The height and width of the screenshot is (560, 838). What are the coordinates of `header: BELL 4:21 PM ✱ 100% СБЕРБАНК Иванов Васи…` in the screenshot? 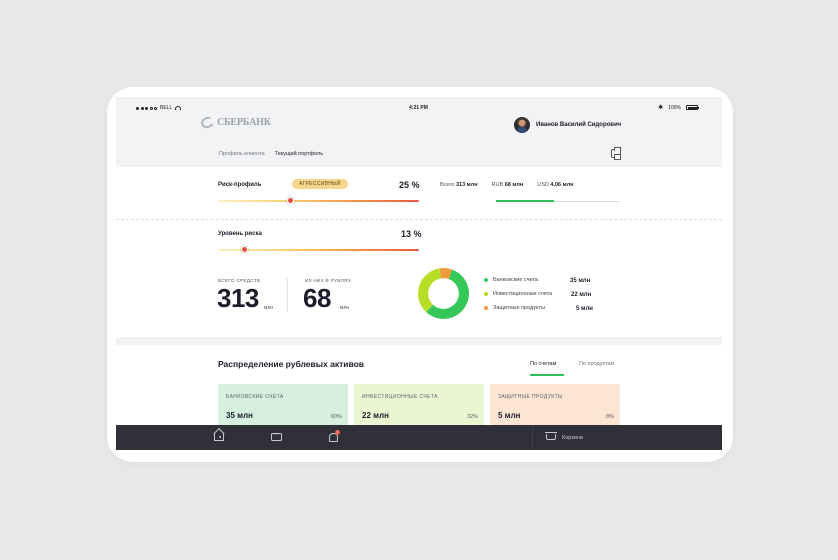 It's located at (419, 132).